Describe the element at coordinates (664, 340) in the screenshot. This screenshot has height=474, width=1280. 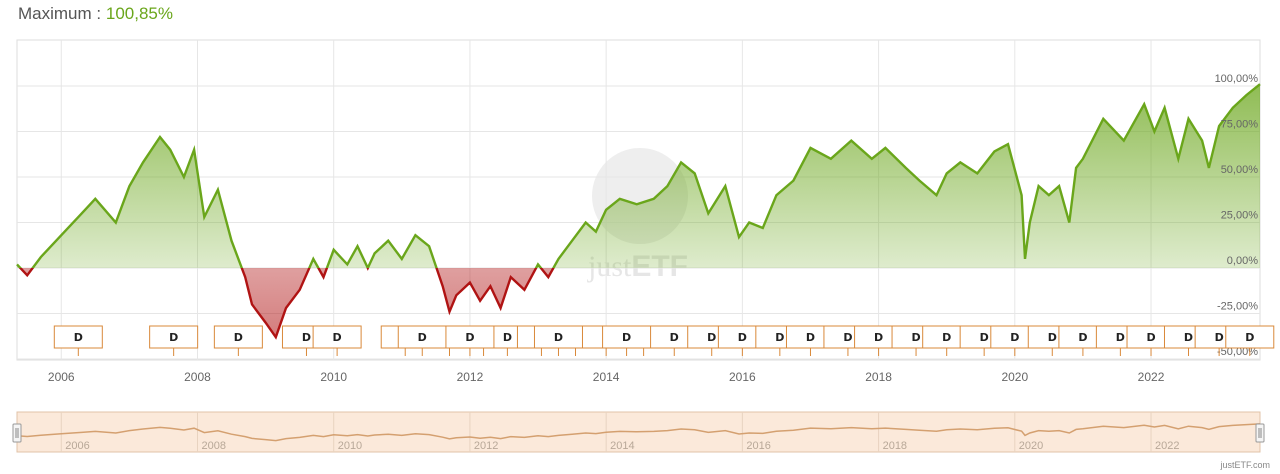
I see `dividend-markers: DDDDDDDDDDDDDDDDDDDDDDDDDDDDDDDDDDD` at that location.